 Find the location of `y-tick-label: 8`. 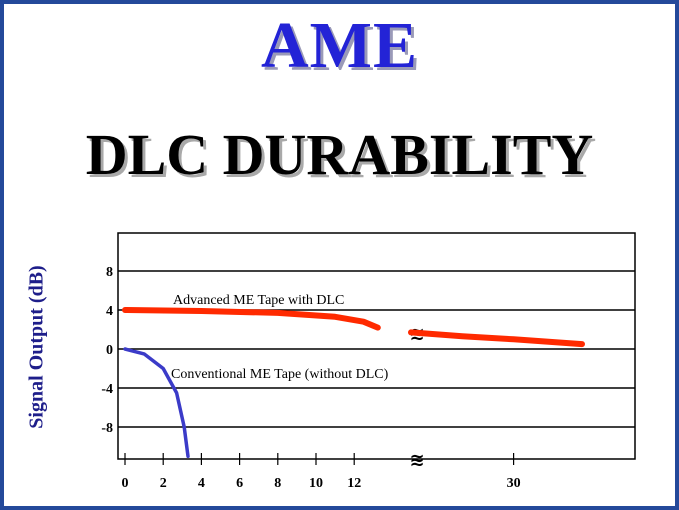

y-tick-label: 8 is located at coordinates (109, 272).